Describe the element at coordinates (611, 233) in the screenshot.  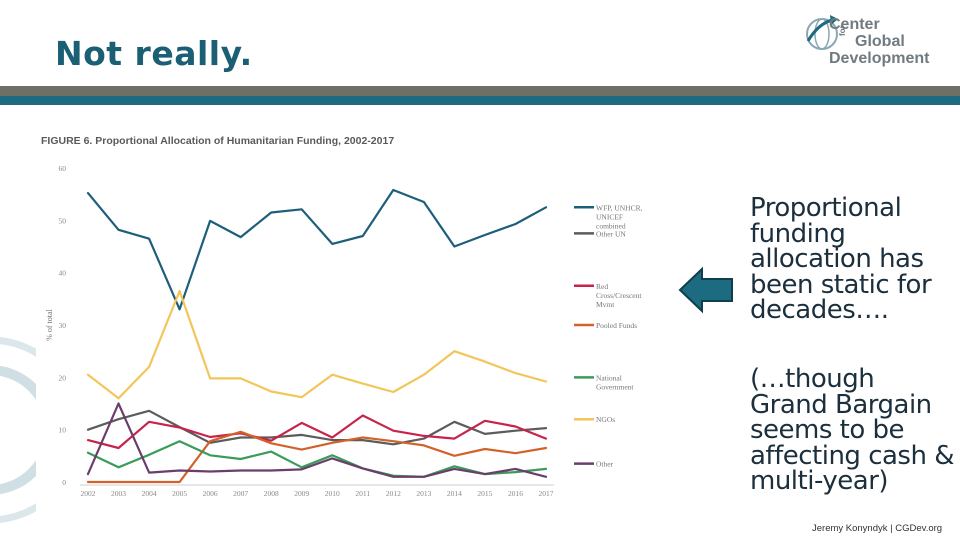
I see `legend-label: Other UN` at that location.